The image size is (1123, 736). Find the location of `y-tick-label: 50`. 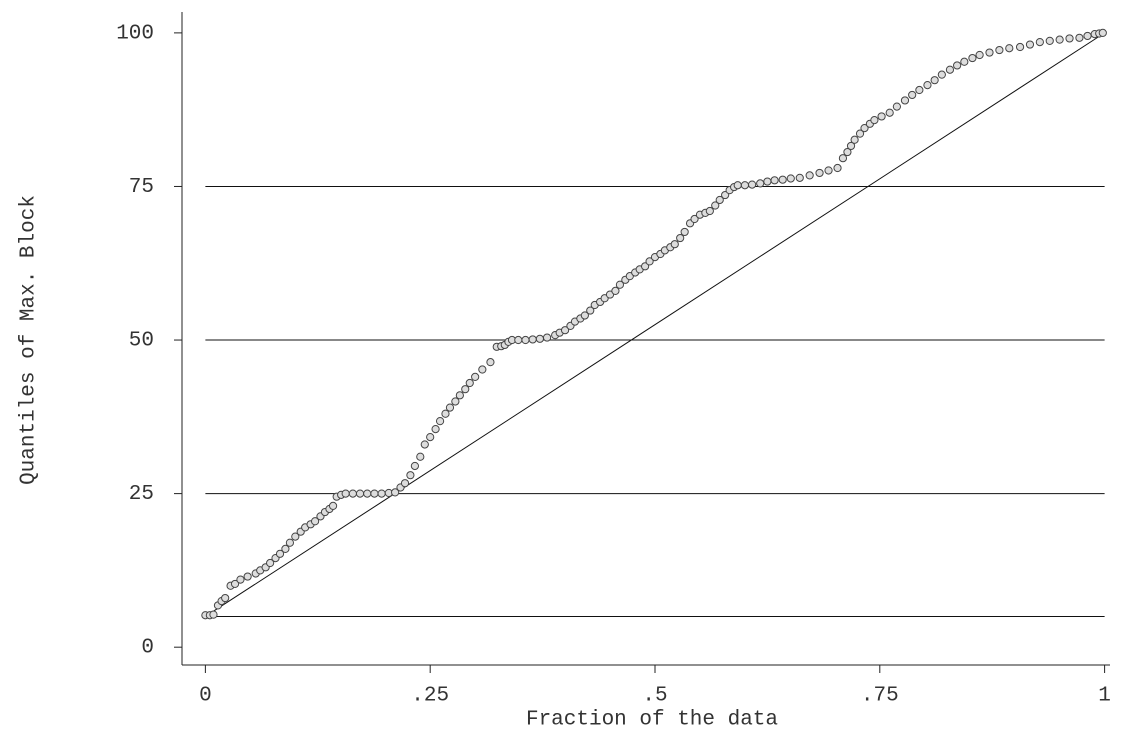

y-tick-label: 50 is located at coordinates (141, 341).